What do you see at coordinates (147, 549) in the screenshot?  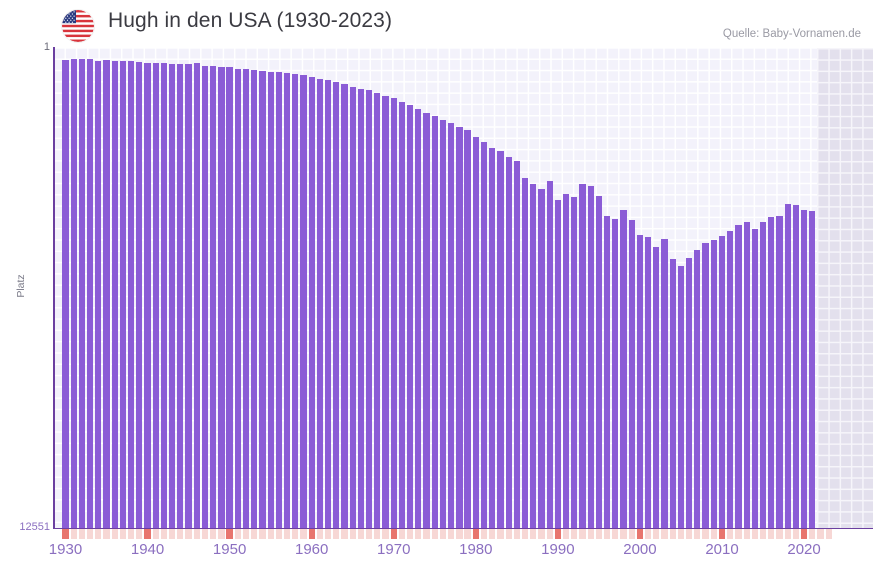 I see `x-axis-tick-label: 1940` at bounding box center [147, 549].